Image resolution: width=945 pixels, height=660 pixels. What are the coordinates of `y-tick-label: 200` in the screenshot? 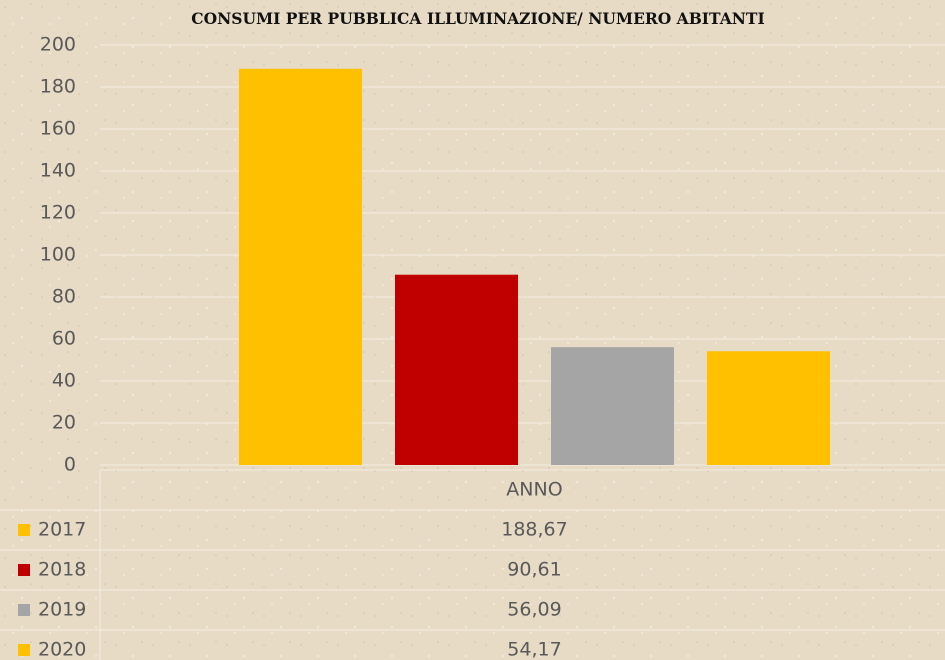 It's located at (58, 45).